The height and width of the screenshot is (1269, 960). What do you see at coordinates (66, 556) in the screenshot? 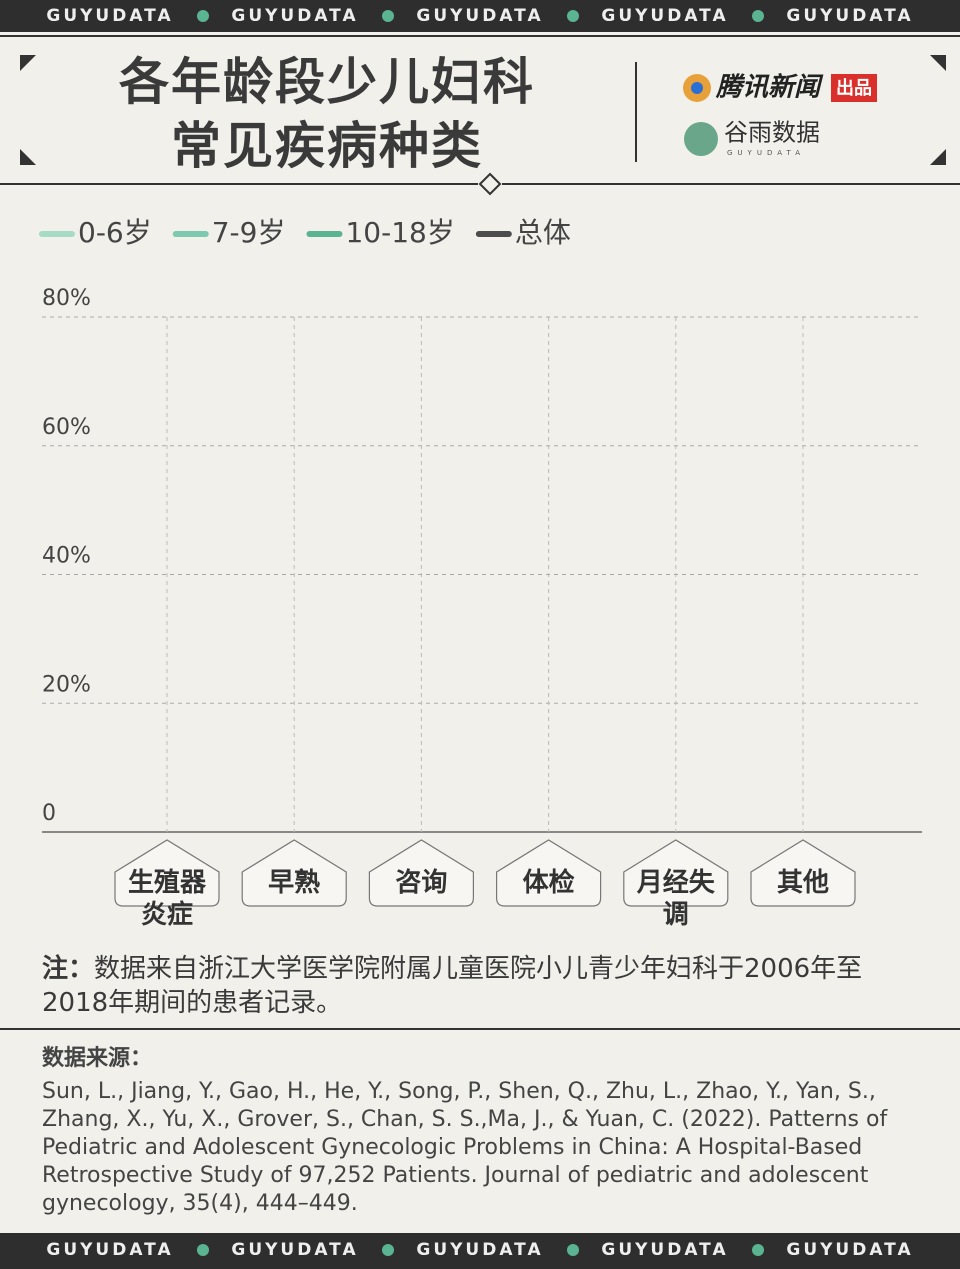
I see `y-tick-label: 40%` at bounding box center [66, 556].